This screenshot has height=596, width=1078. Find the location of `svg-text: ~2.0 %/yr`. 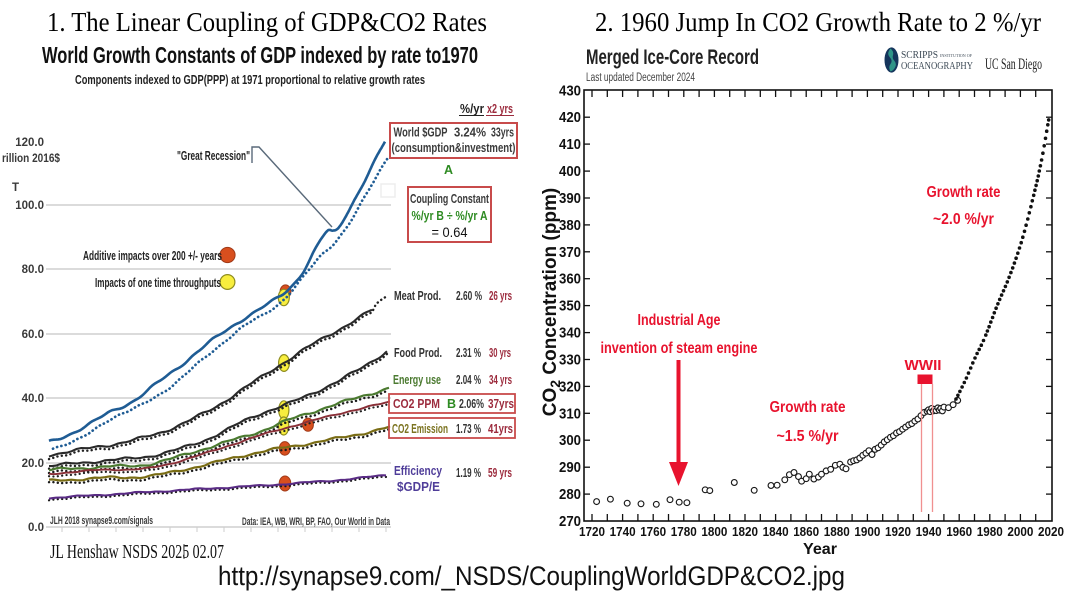

svg-text: ~2.0 %/yr is located at coordinates (963, 219).